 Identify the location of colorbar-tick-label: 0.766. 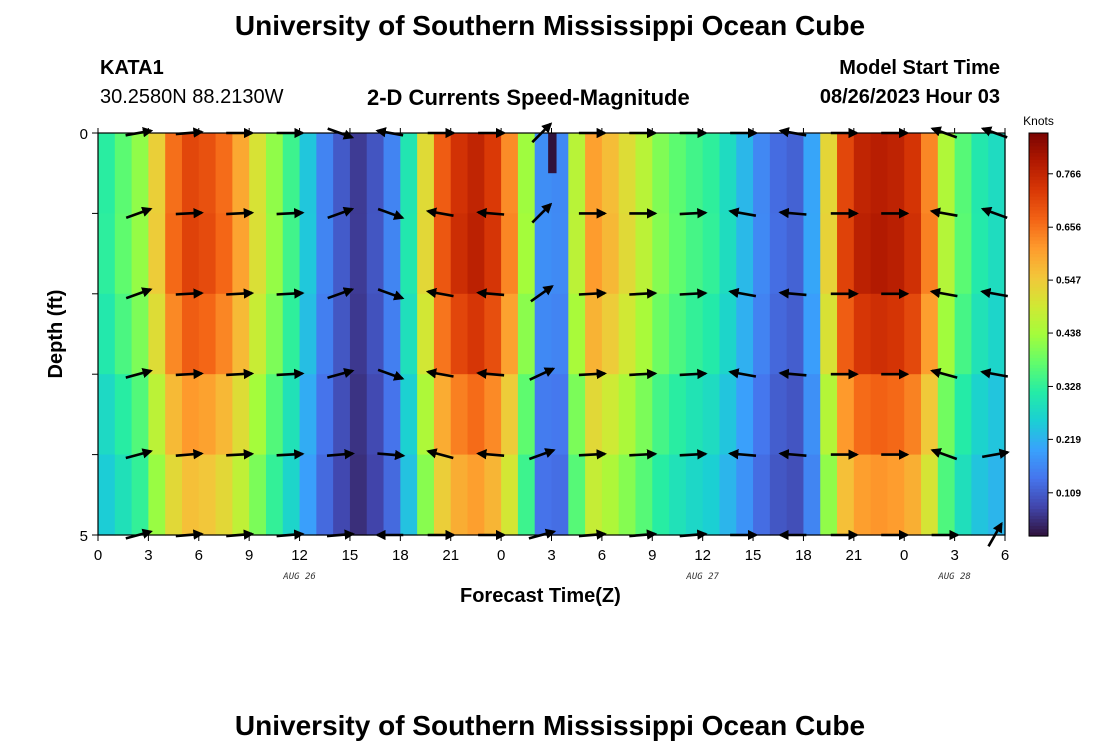
(1068, 174).